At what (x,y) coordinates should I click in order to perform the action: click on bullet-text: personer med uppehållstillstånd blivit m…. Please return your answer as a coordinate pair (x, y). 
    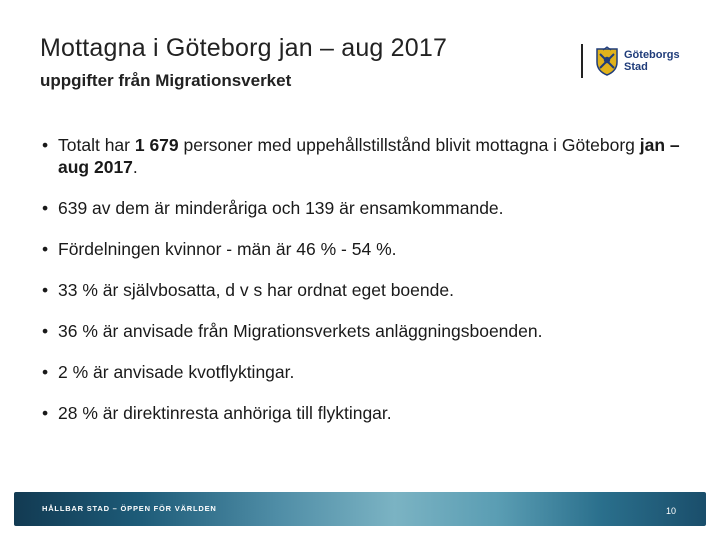
    Looking at the image, I should click on (409, 145).